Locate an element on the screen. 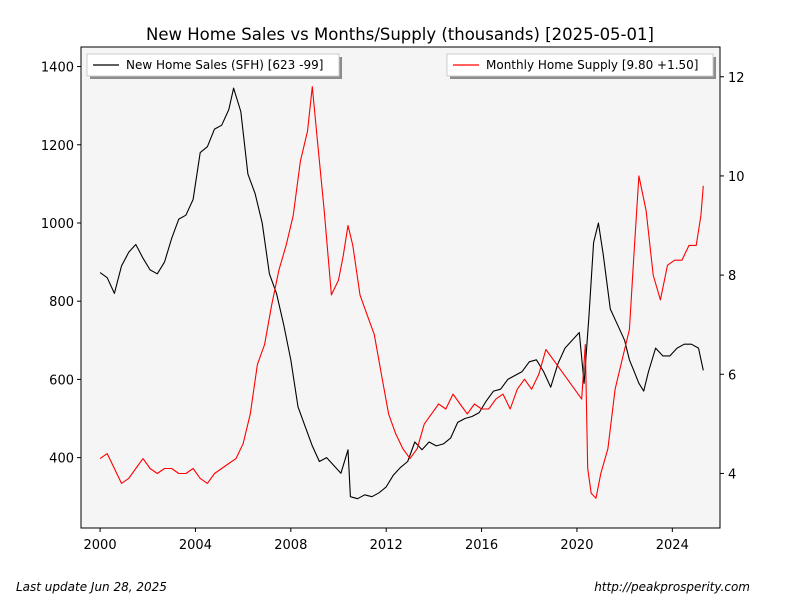 The image size is (800, 600). x-tick-label: 2004 is located at coordinates (195, 545).